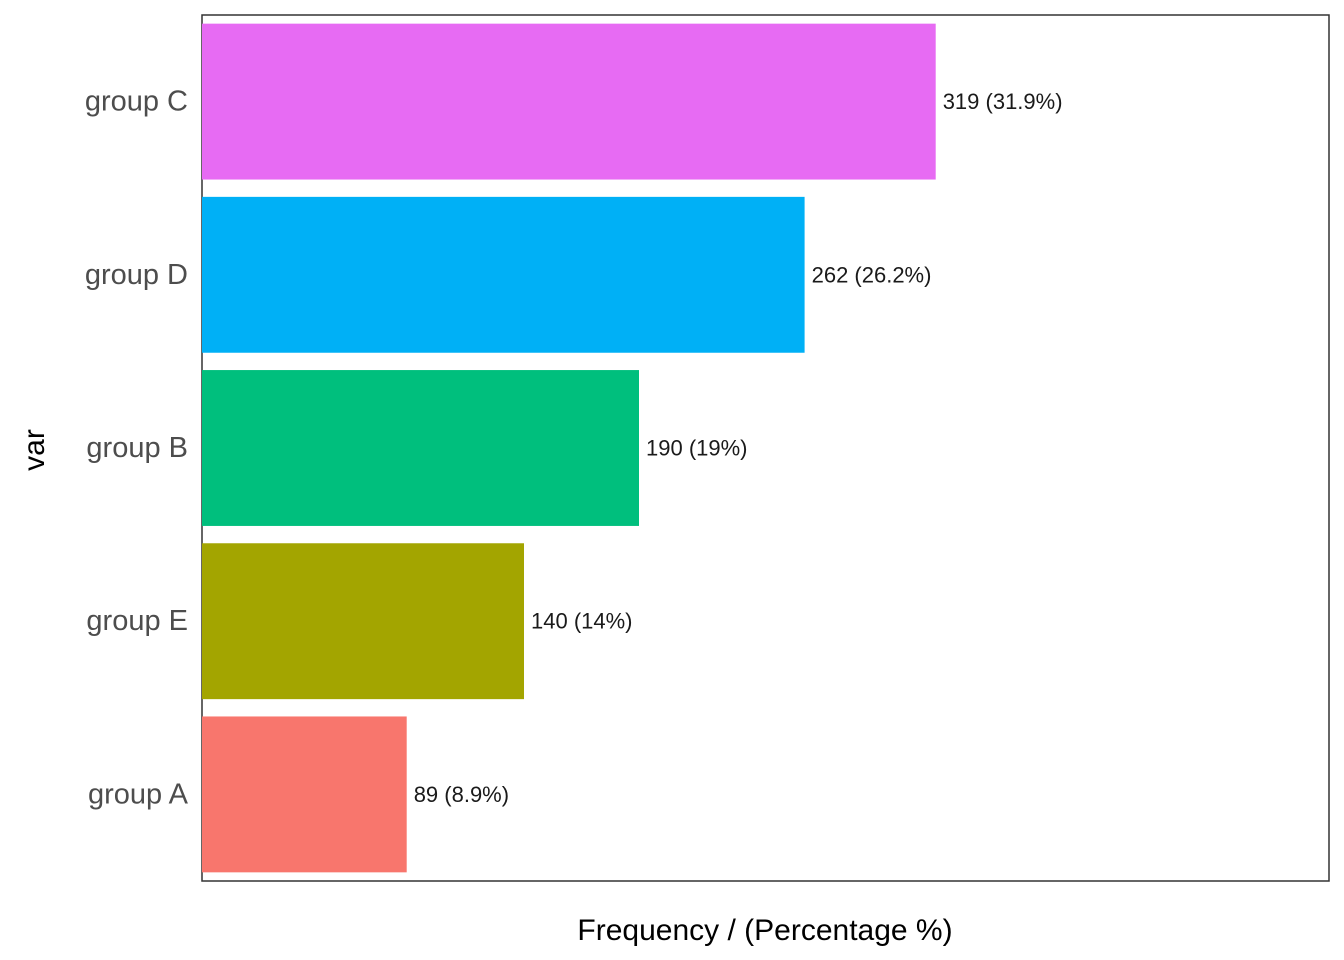 The image size is (1344, 960). I want to click on category-label: group B, so click(137, 448).